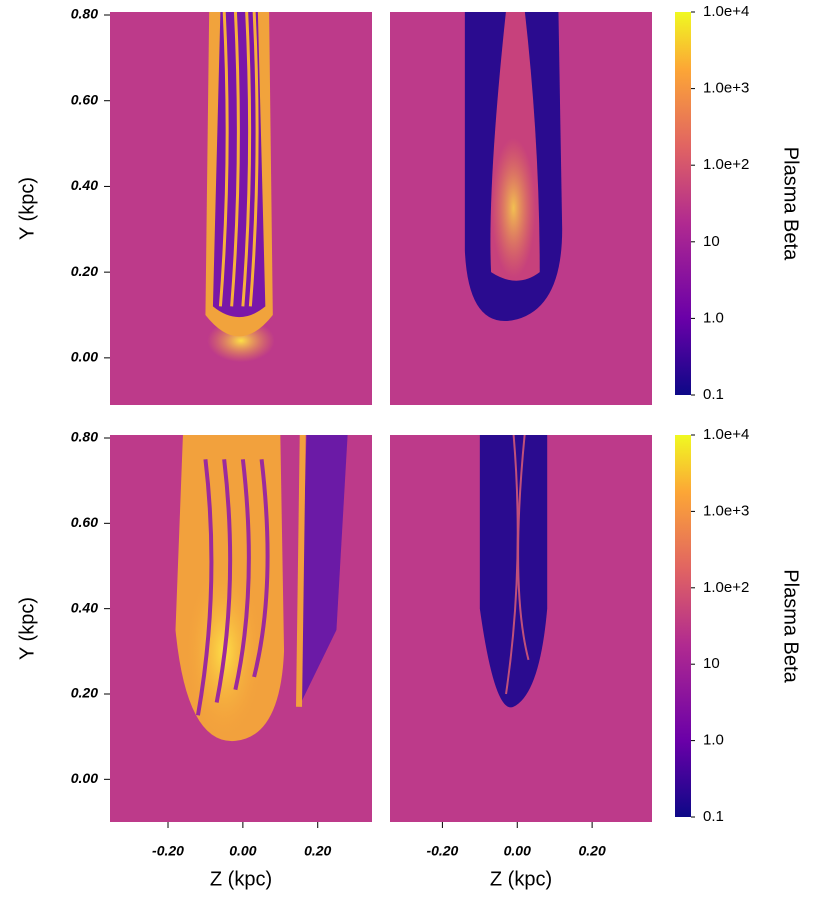 This screenshot has height=900, width=831. Describe the element at coordinates (301, 571) in the screenshot. I see `strip-edge` at that location.